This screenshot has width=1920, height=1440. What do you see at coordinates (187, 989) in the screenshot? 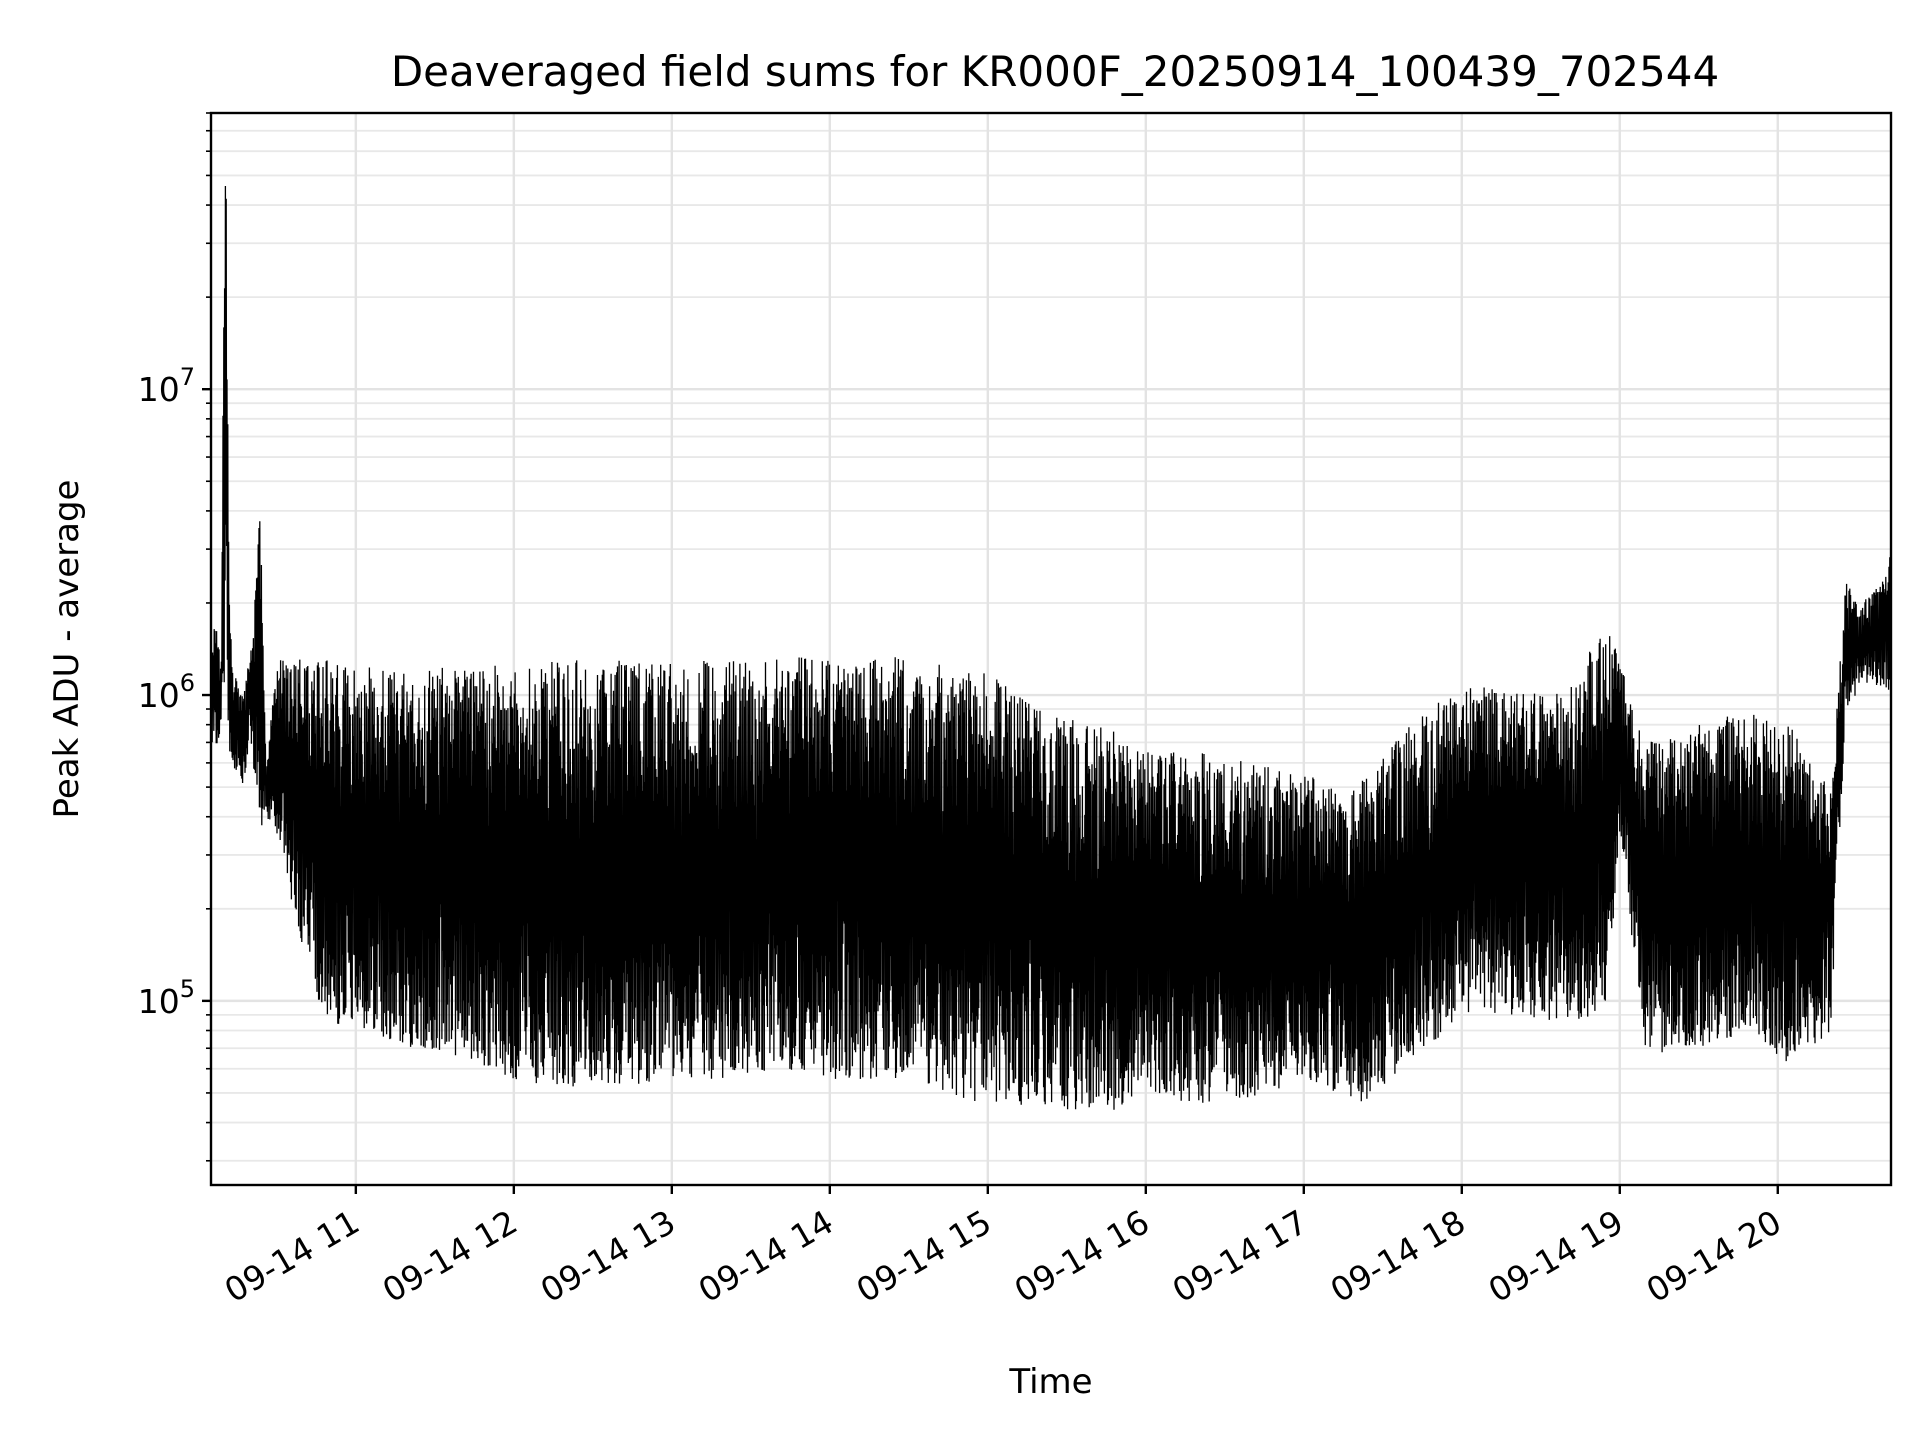
I see `y-tick-label-exponent: 5` at bounding box center [187, 989].